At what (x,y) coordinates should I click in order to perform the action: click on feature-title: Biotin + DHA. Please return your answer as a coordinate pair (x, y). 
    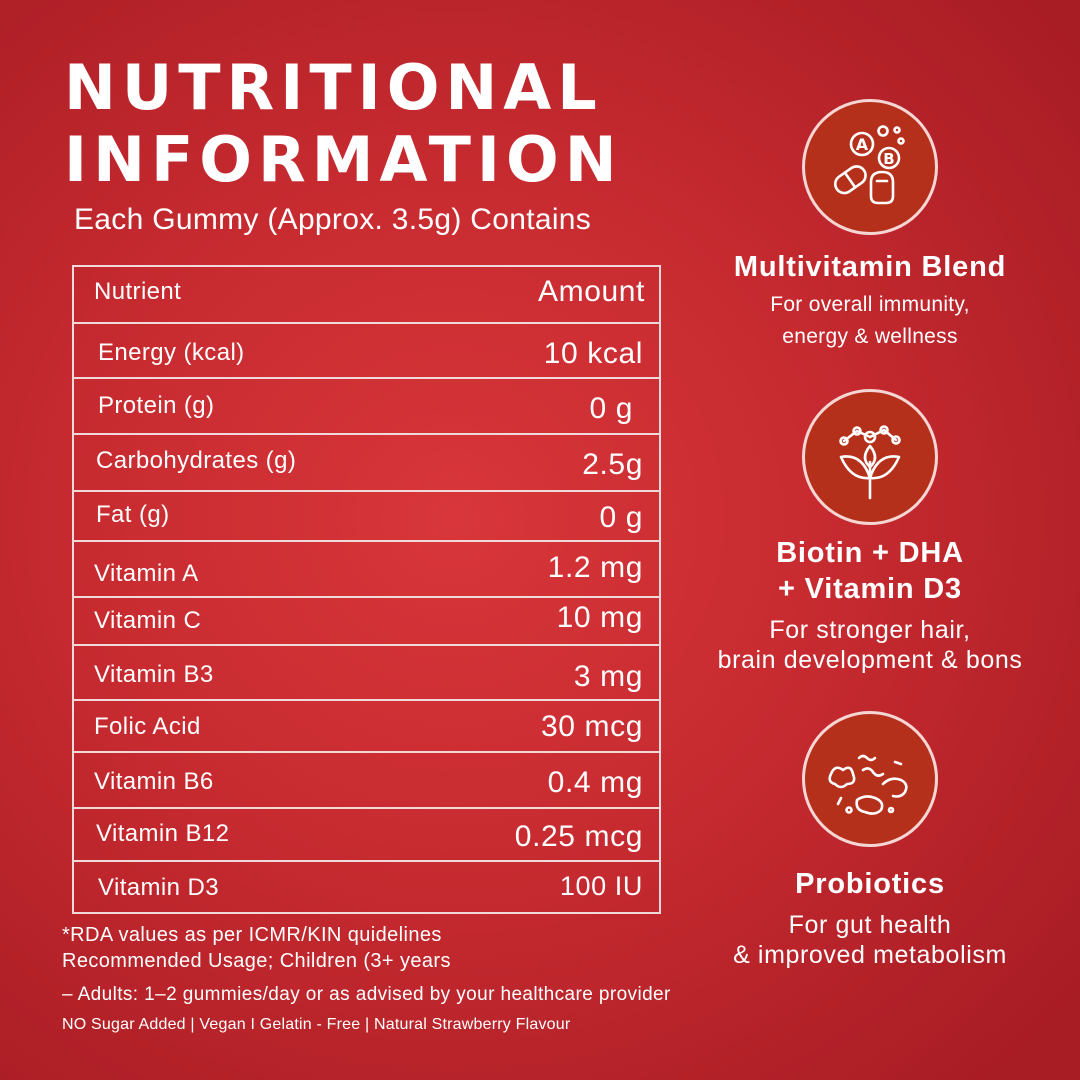
    Looking at the image, I should click on (870, 553).